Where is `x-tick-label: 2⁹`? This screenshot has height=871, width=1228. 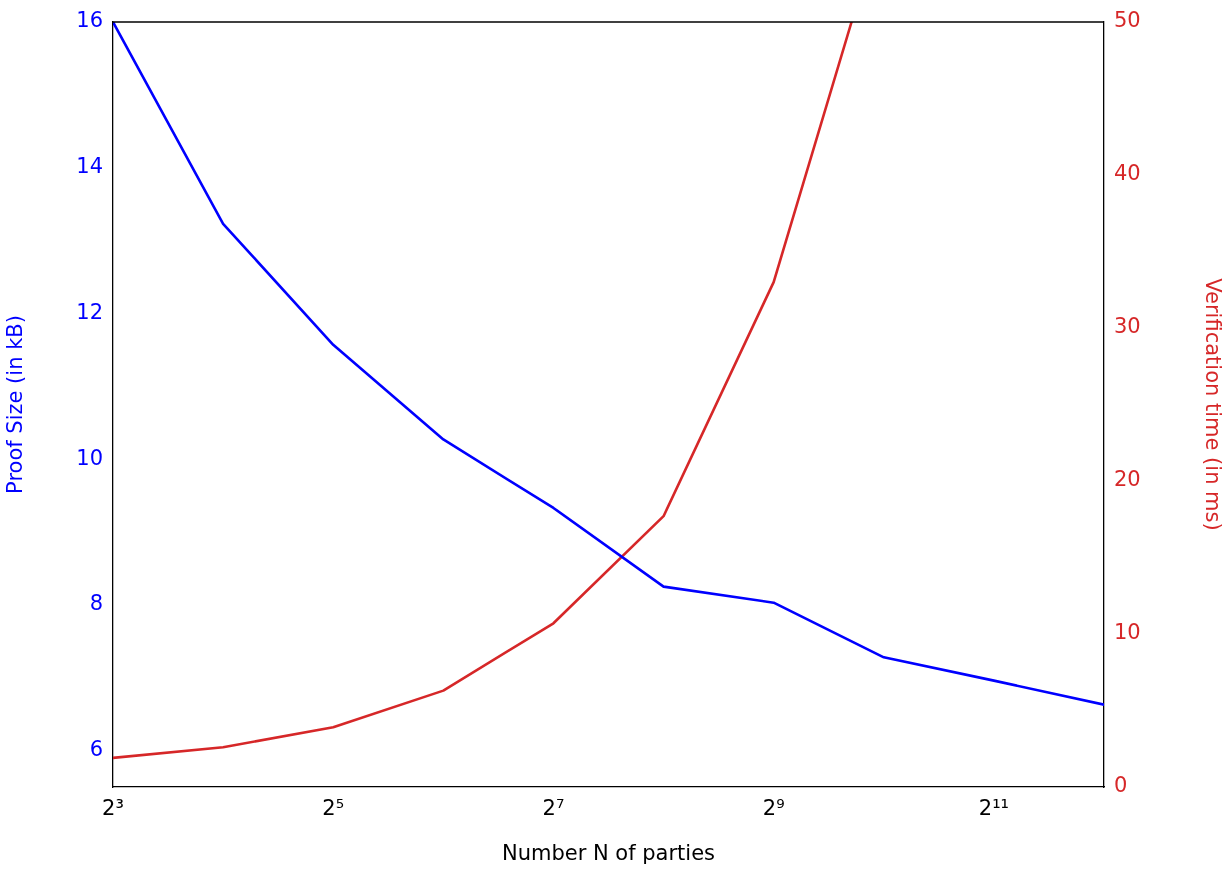
x-tick-label: 2⁹ is located at coordinates (773, 808).